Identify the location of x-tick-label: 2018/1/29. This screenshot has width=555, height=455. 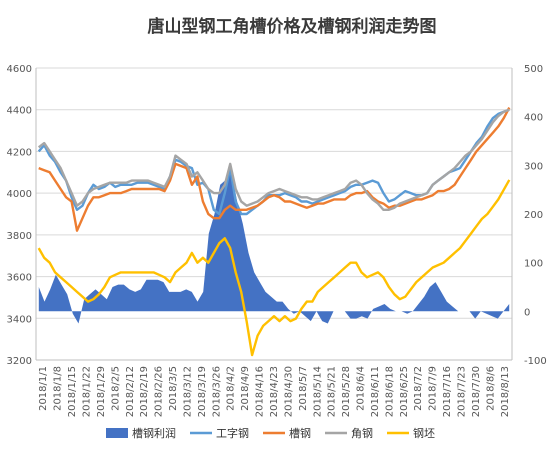
(101, 391).